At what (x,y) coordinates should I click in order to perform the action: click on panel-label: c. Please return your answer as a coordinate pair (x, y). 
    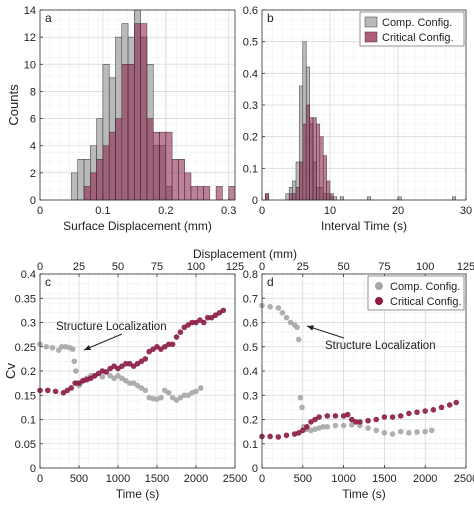
    Looking at the image, I should click on (48, 282).